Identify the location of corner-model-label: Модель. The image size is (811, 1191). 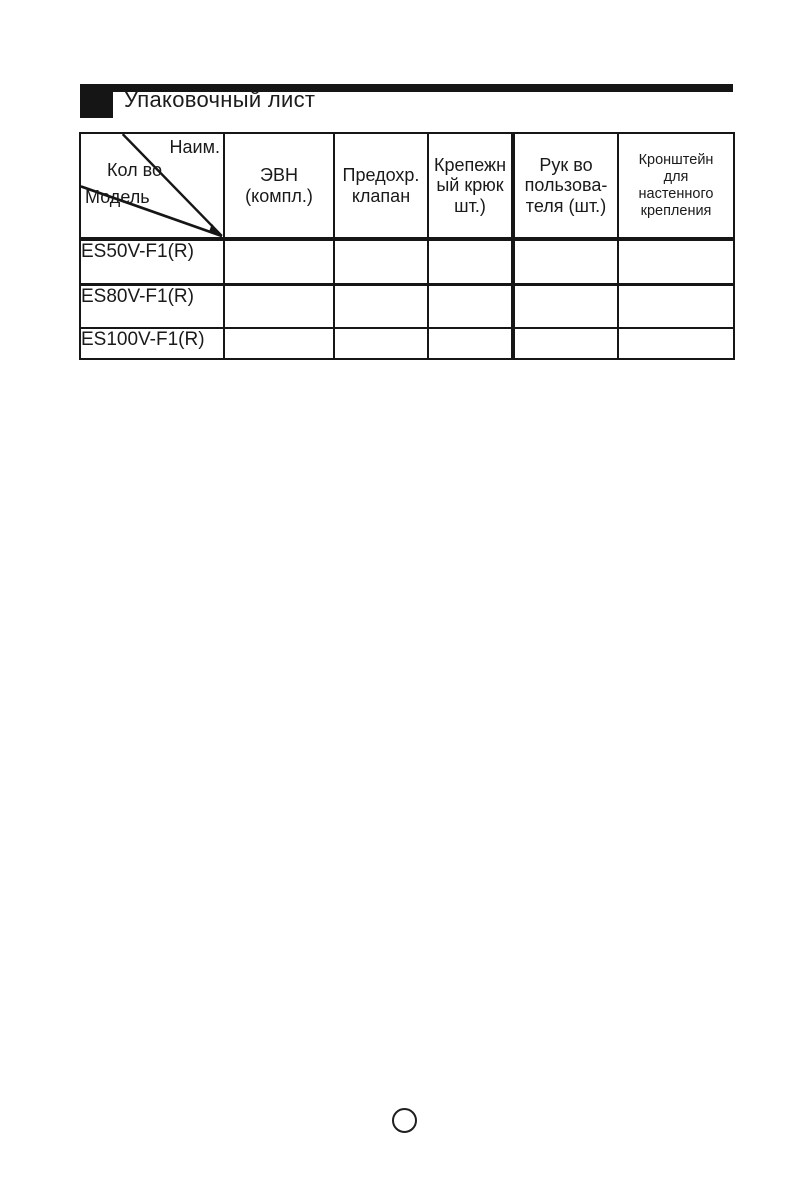
(117, 197).